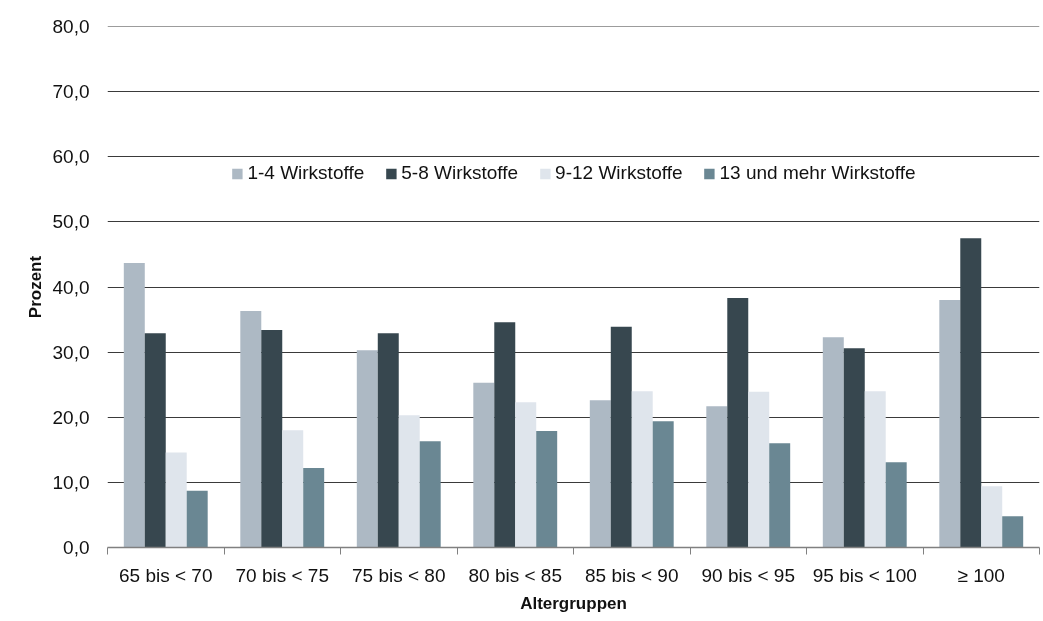 The width and height of the screenshot is (1043, 621). I want to click on x-tick-label: 80 bis < 85, so click(515, 575).